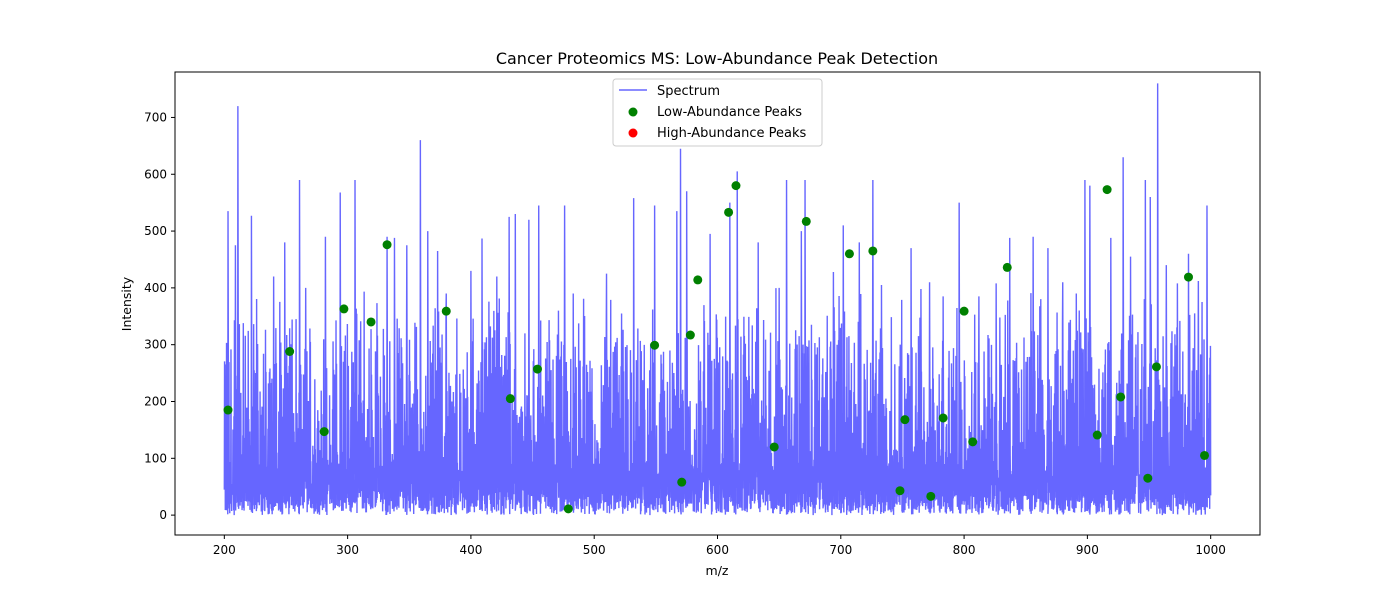 This screenshot has width=1400, height=600. What do you see at coordinates (155, 345) in the screenshot?
I see `y-tick-label: 300` at bounding box center [155, 345].